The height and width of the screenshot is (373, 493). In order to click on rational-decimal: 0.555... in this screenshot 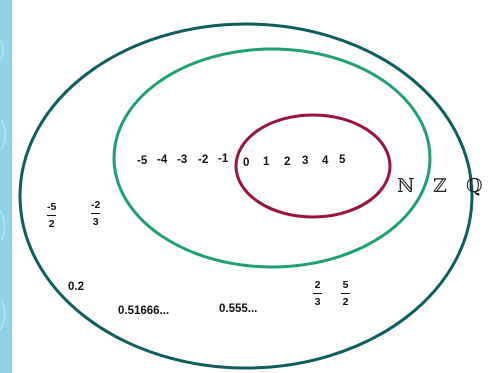, I will do `click(238, 309)`.